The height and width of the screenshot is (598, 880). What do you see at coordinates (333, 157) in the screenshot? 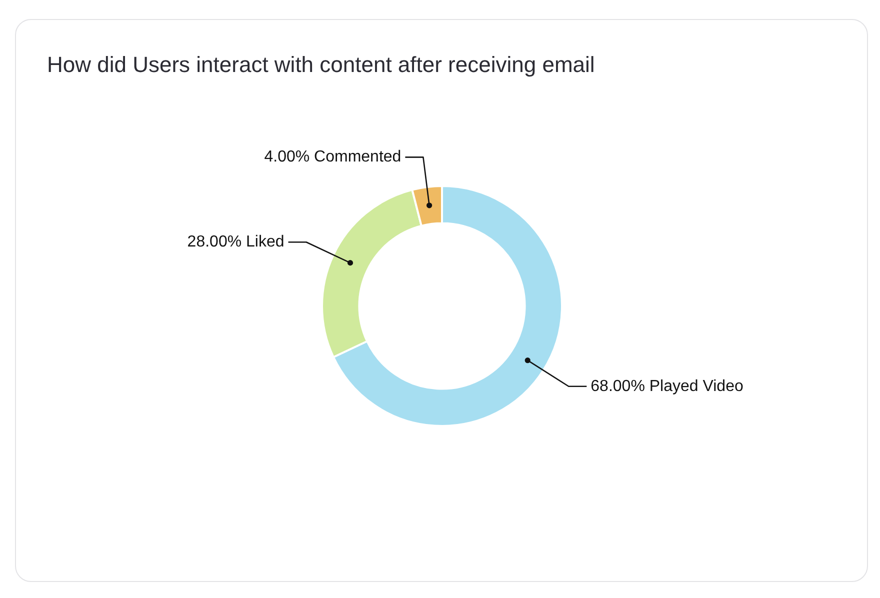
I see `slice-label: 4.00% Commented` at bounding box center [333, 157].